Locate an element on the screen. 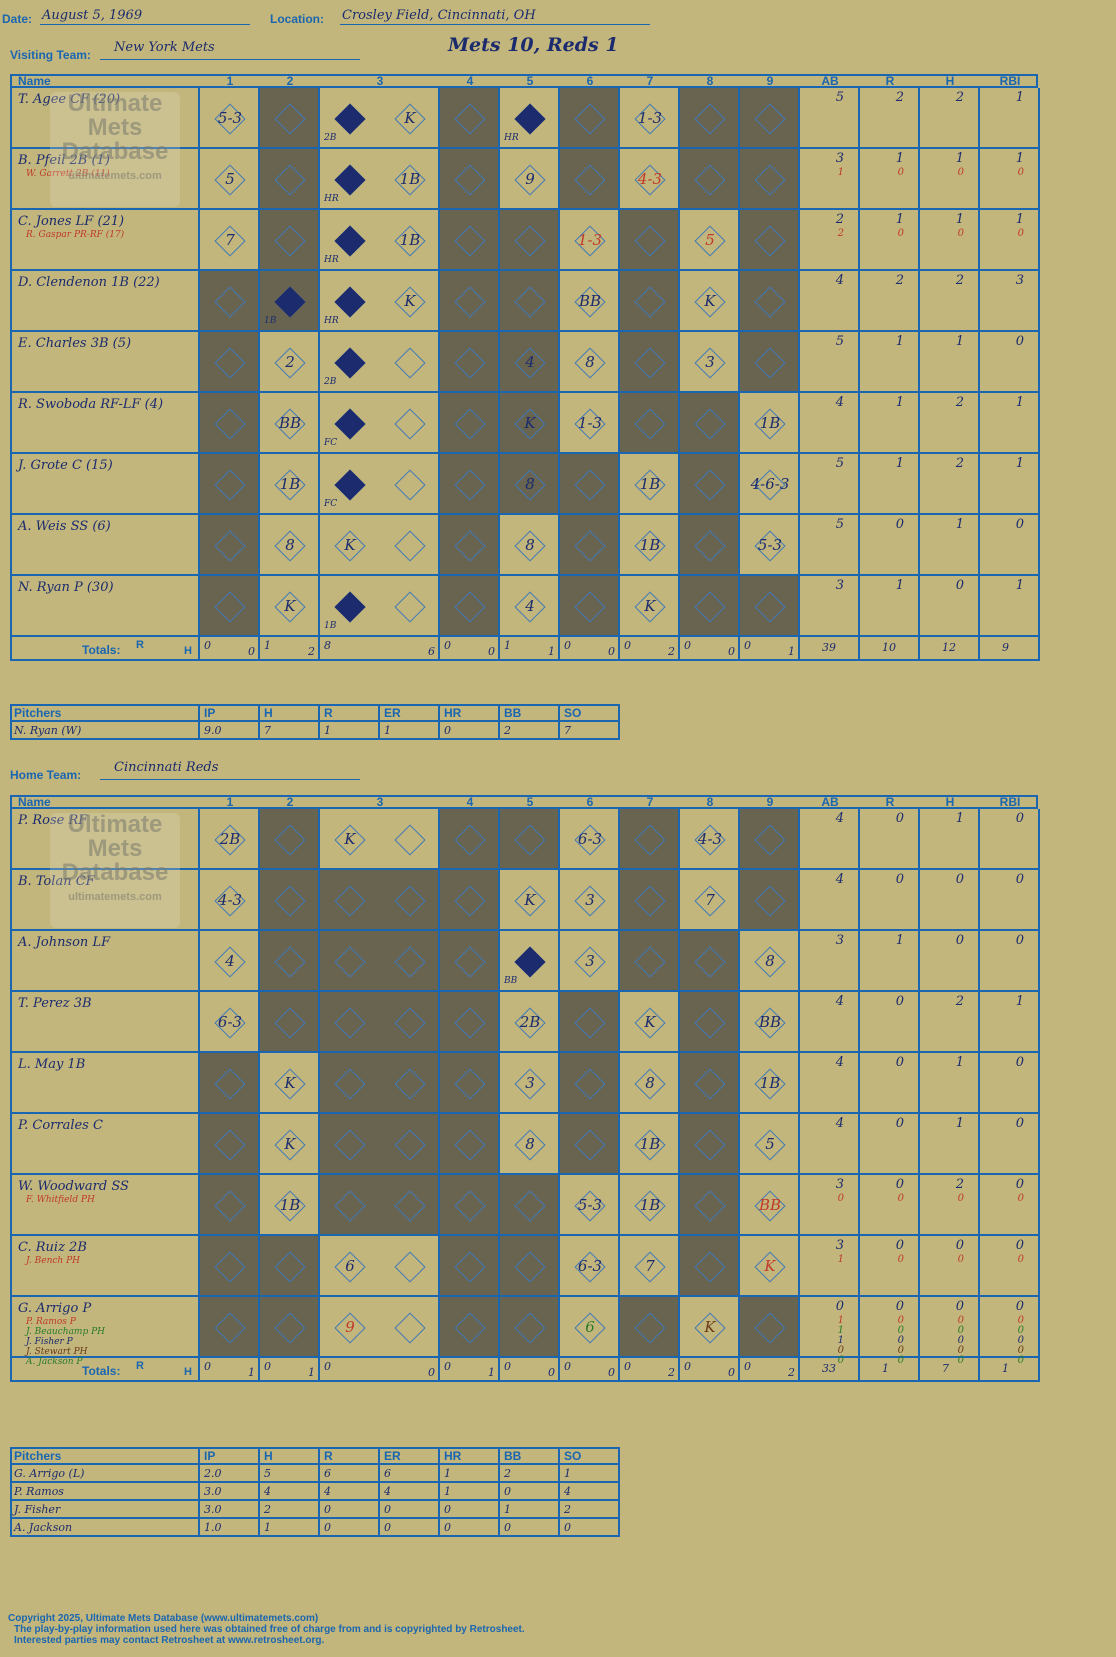 This screenshot has height=1657, width=1116. home-stat-cell-rbi is located at coordinates (1010, 839).